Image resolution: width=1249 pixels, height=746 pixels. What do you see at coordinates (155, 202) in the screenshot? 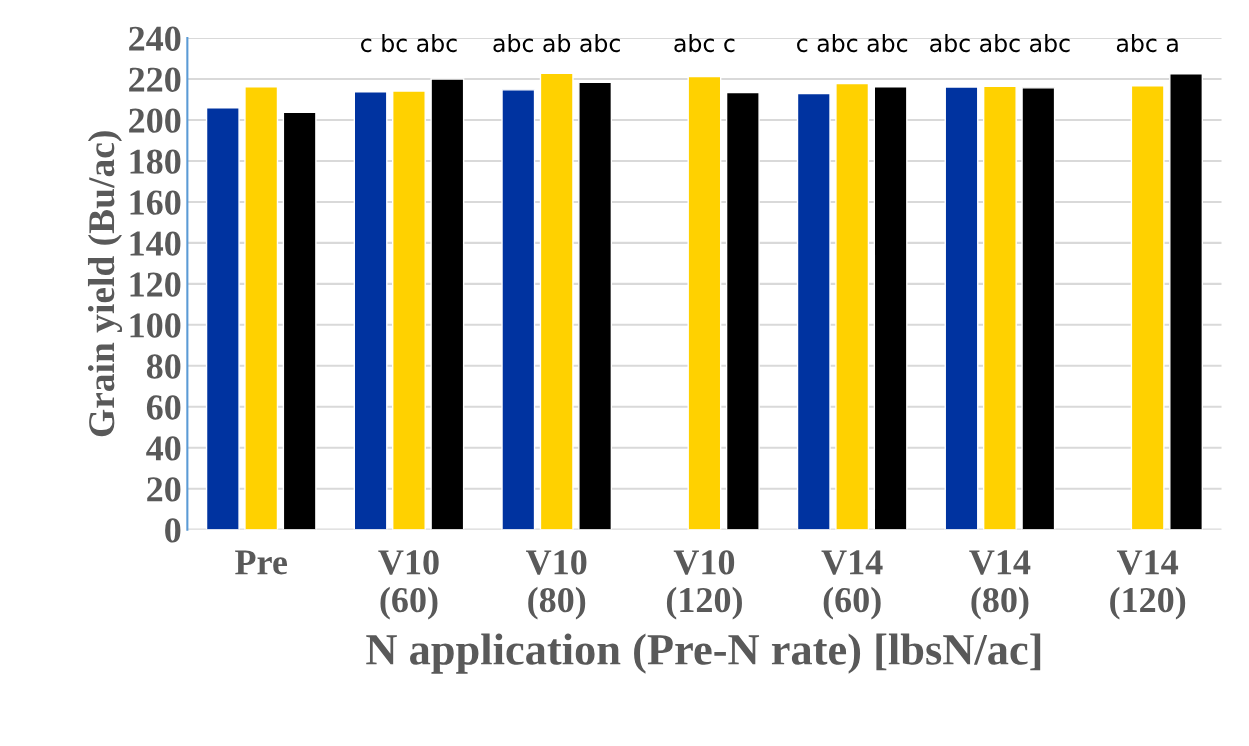
I see `y-tick-label: 160` at bounding box center [155, 202].